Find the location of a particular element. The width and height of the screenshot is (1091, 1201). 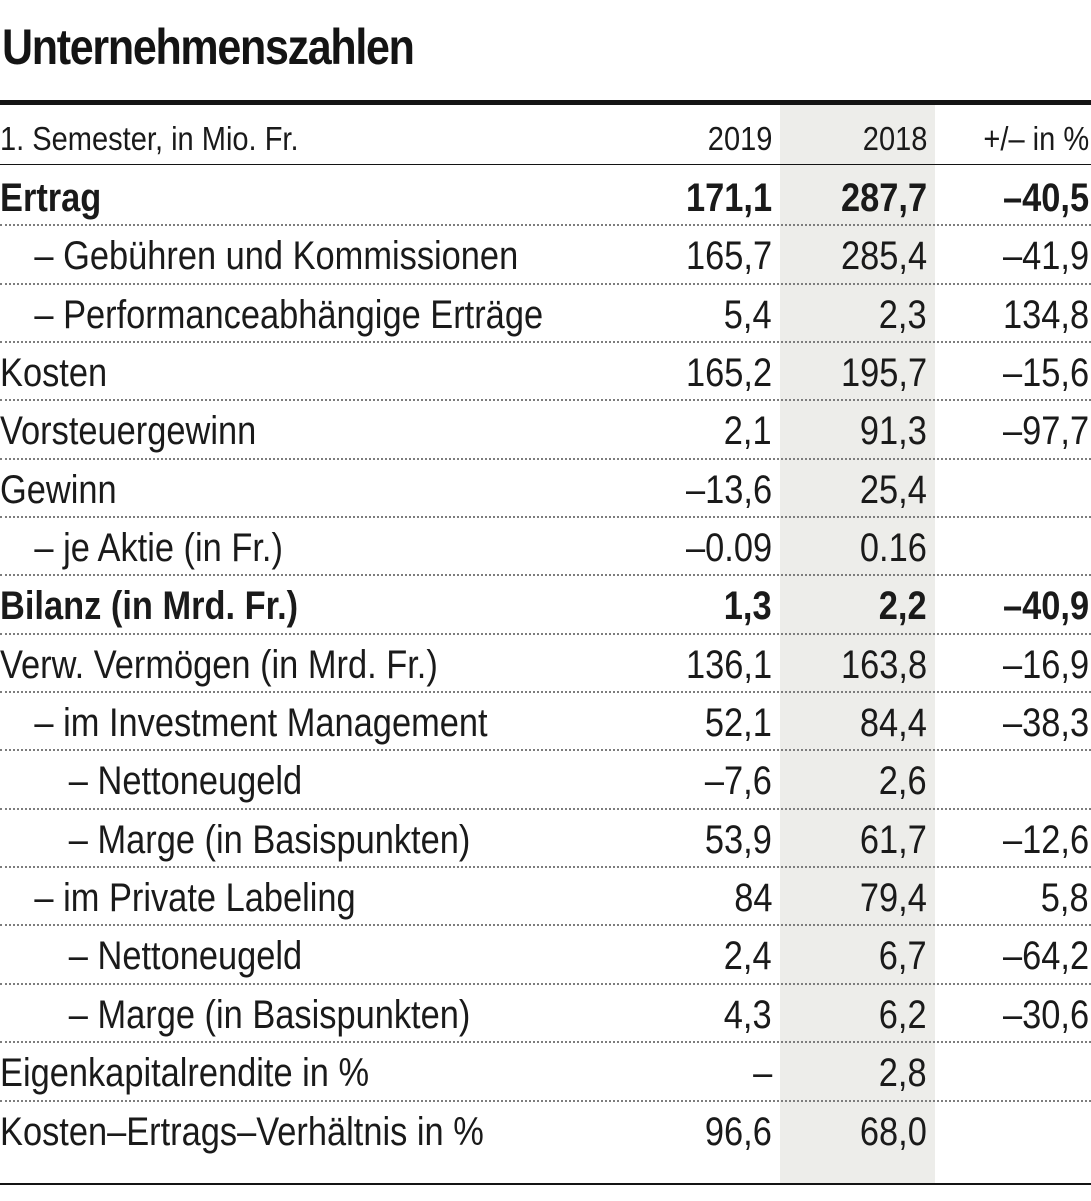

value-2018: 79,4 is located at coordinates (893, 898).